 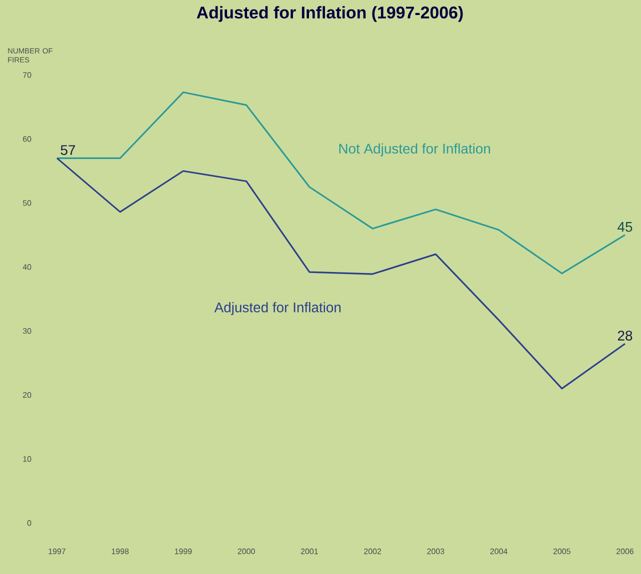 I want to click on data-label: 57, so click(x=68, y=150).